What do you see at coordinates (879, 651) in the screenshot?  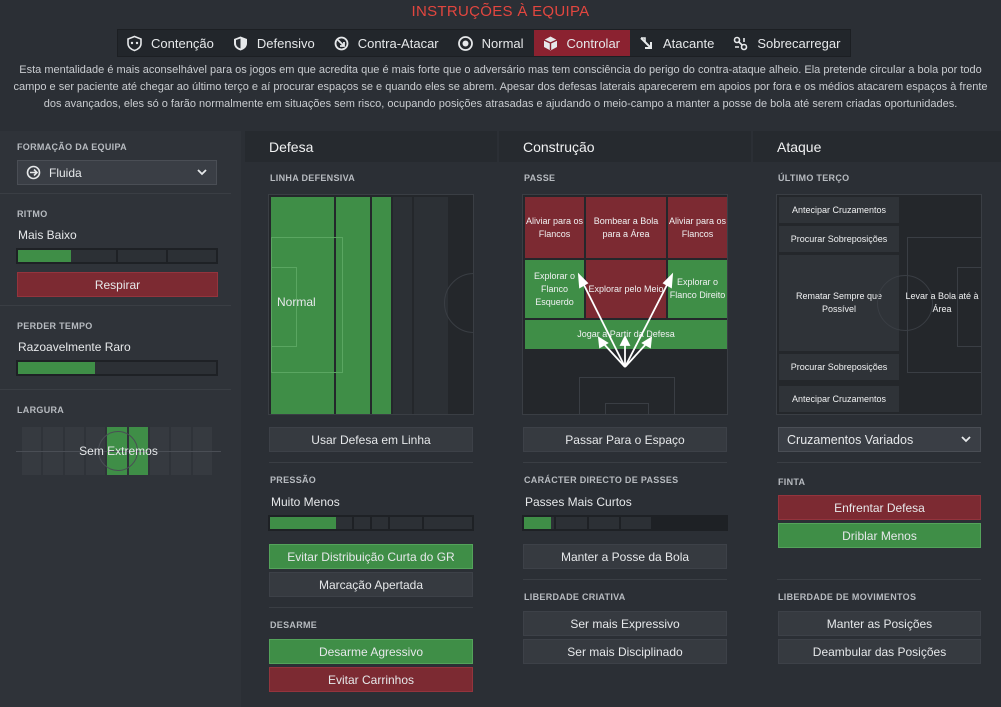 I see `deambular-posicoes-button: Deambular das Posições` at bounding box center [879, 651].